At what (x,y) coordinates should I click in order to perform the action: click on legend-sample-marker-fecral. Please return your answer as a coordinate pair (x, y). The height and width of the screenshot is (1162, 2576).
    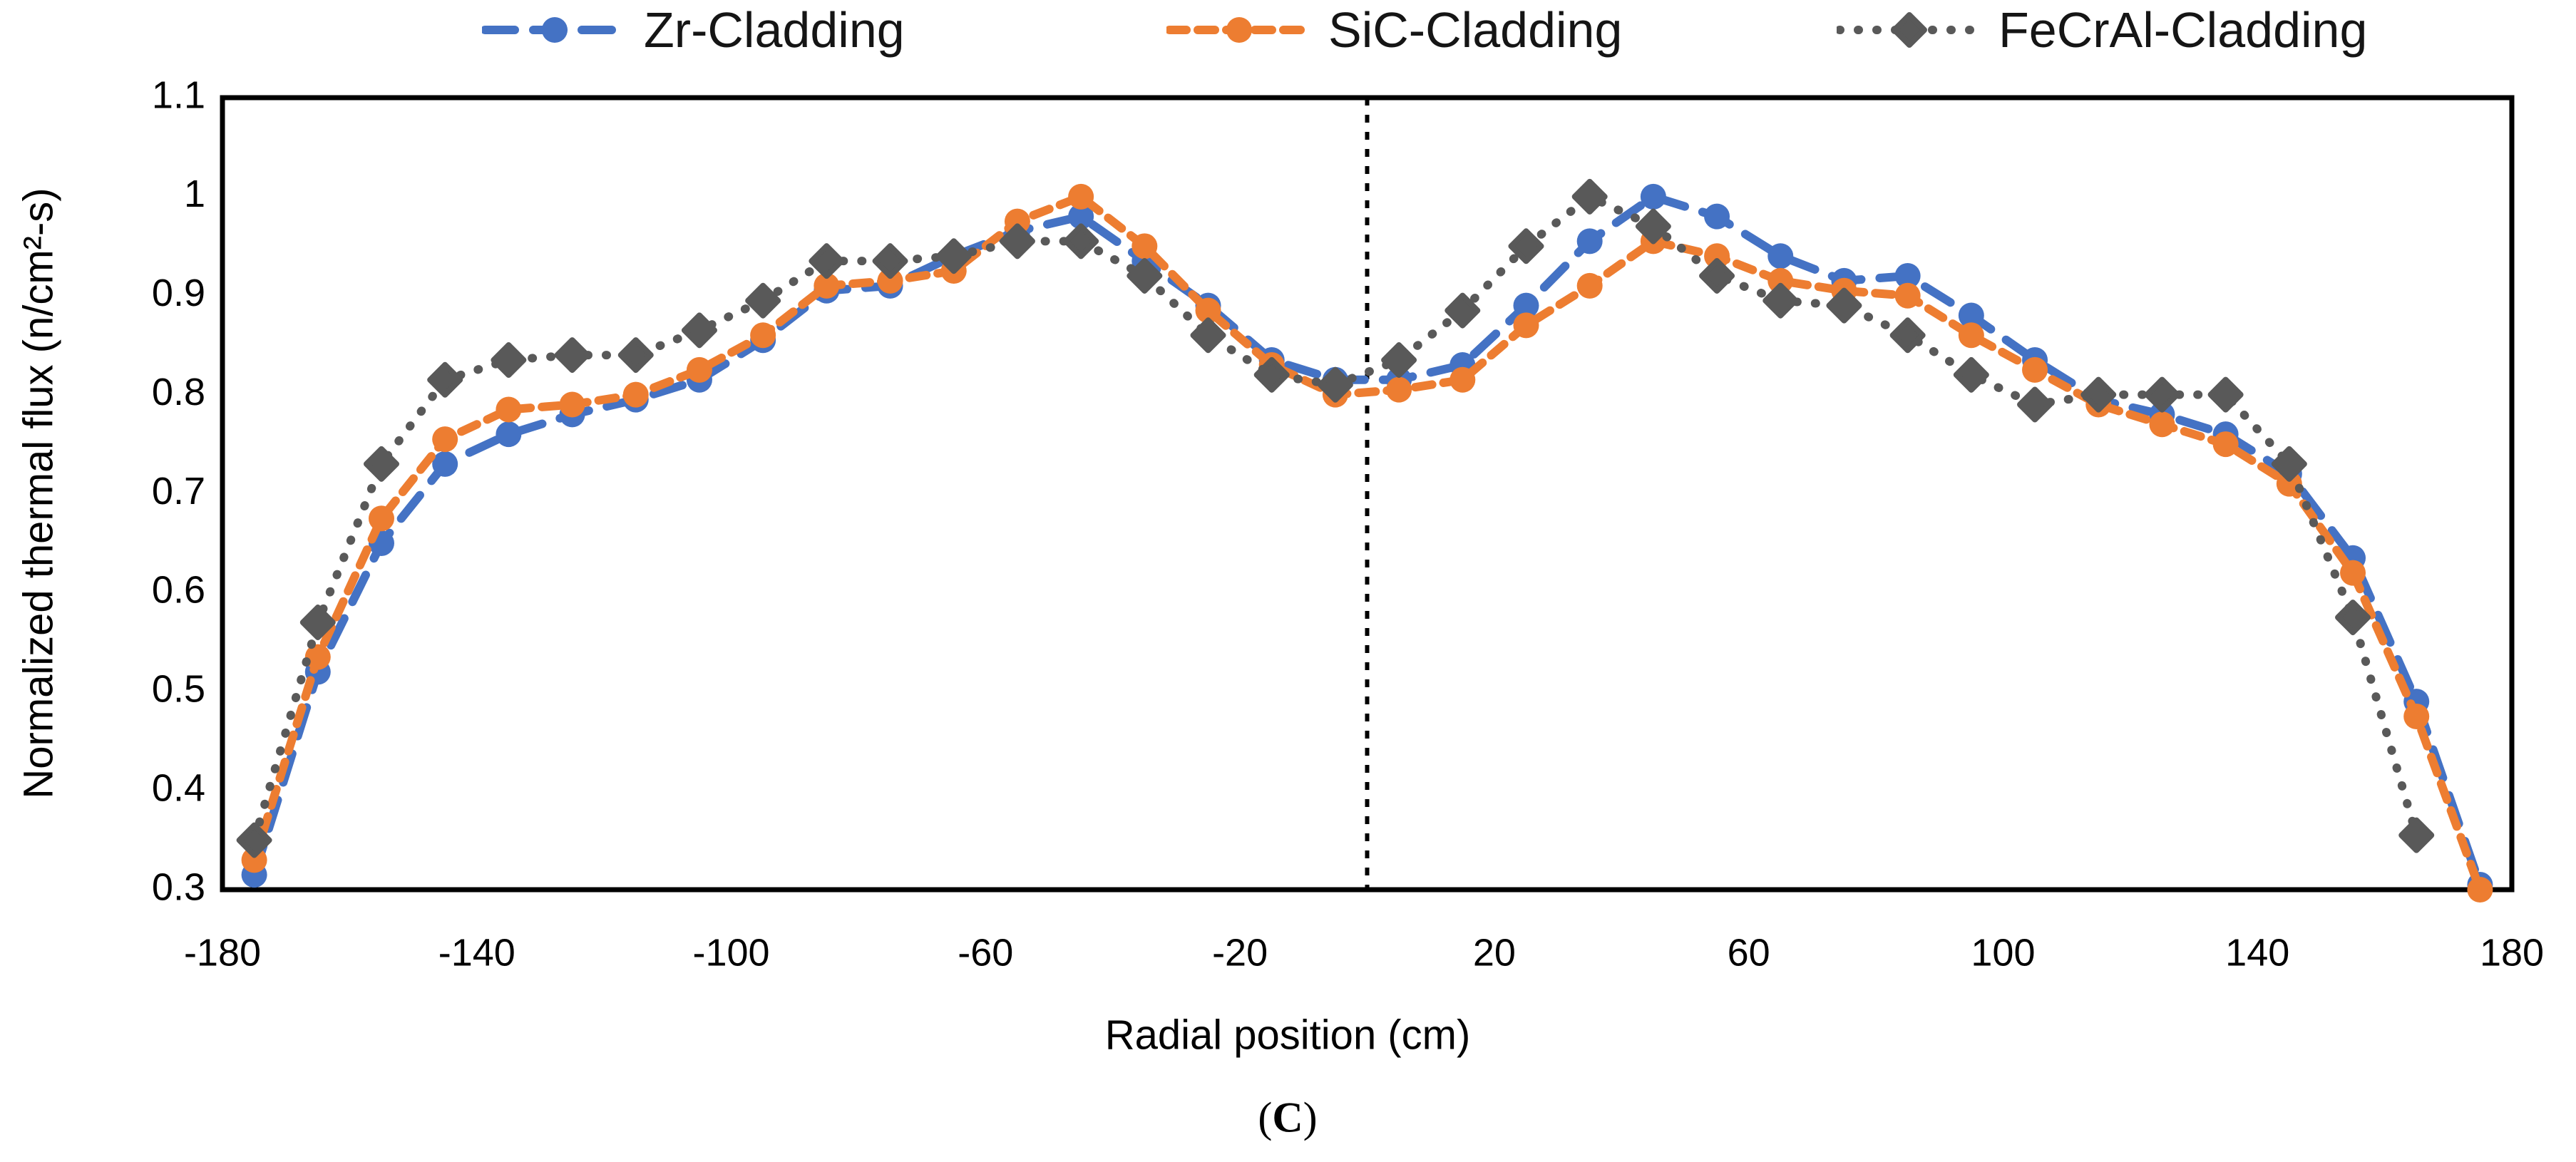
    Looking at the image, I should click on (1909, 30).